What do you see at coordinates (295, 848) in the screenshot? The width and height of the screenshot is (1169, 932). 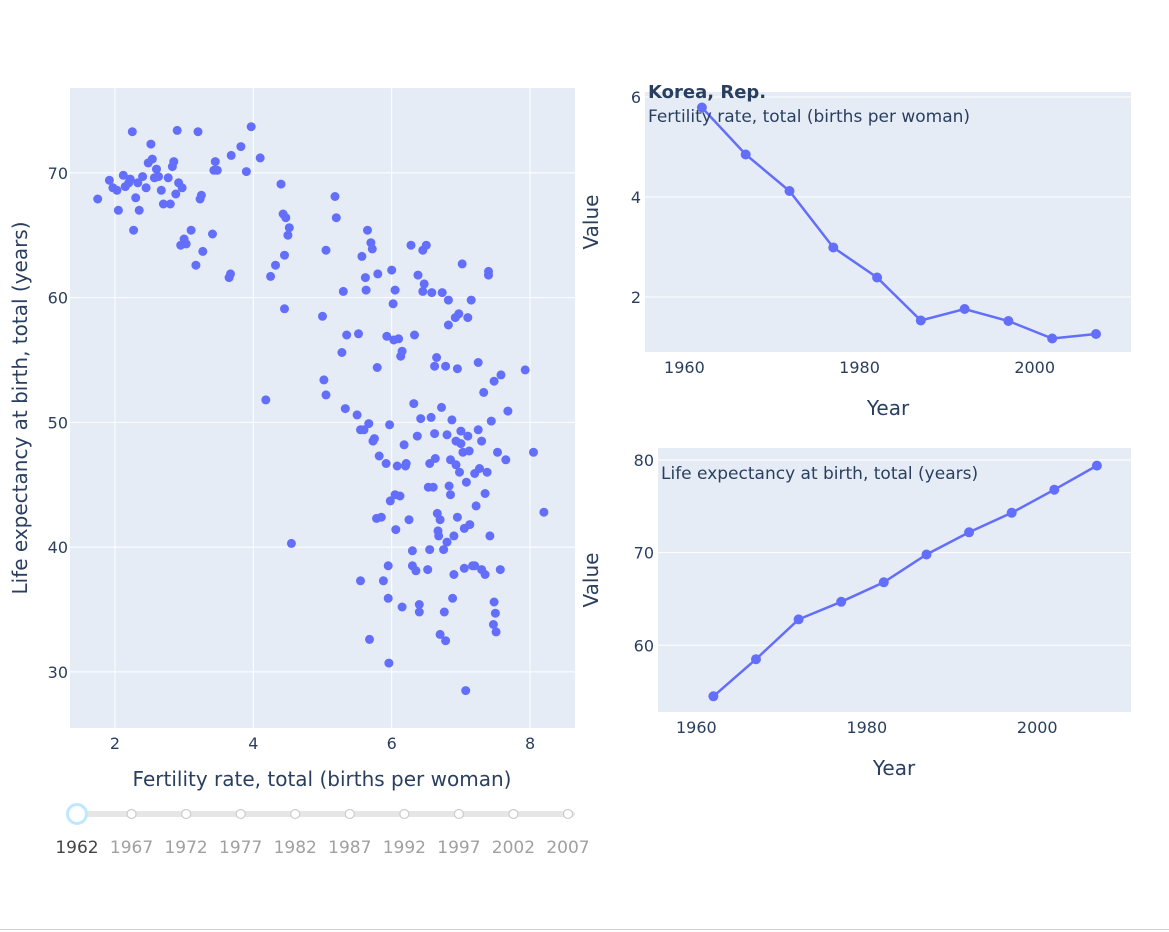 I see `year-slider-label: 1982` at bounding box center [295, 848].